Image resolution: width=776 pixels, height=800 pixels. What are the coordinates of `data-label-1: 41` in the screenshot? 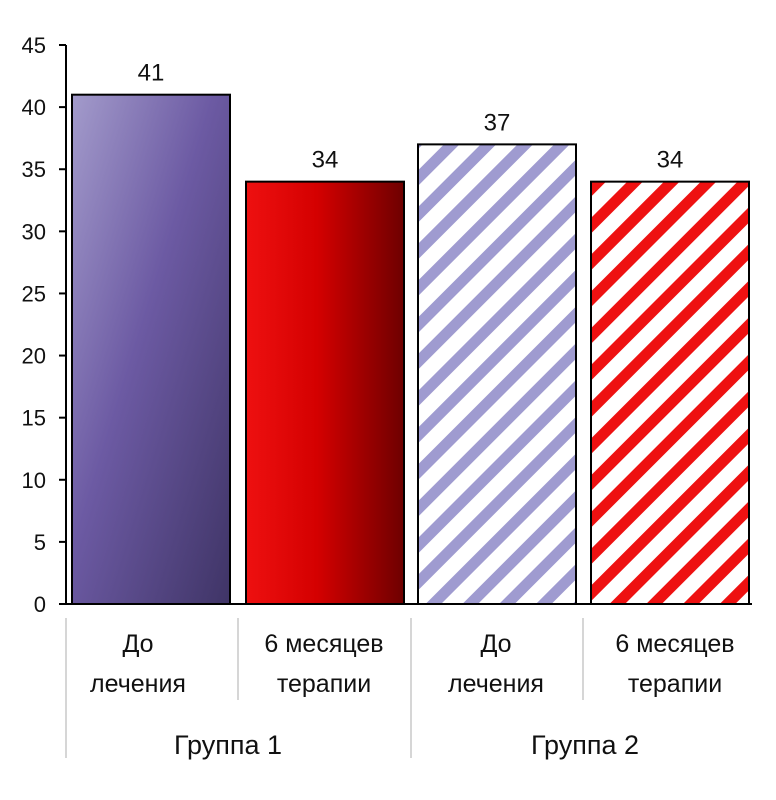 It's located at (151, 73).